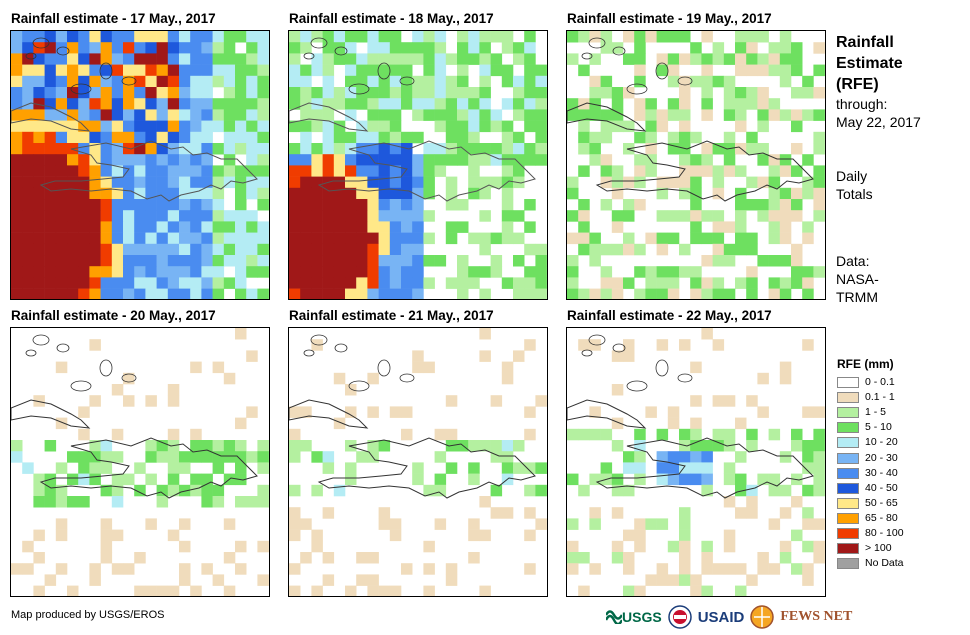 This screenshot has height=635, width=970. I want to click on rainfall-map-21-may, so click(418, 462).